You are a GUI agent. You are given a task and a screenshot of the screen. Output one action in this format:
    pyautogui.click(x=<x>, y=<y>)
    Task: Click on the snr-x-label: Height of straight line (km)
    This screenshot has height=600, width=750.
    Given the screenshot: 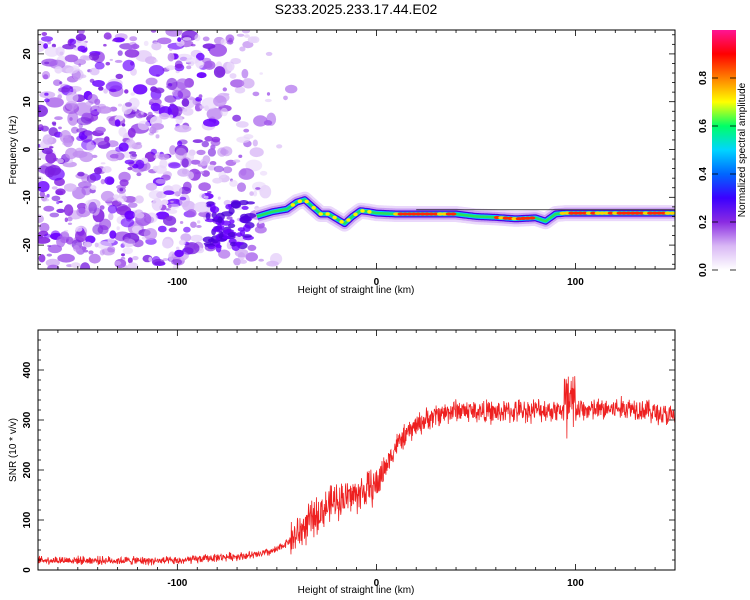 What is the action you would take?
    pyautogui.click(x=356, y=590)
    